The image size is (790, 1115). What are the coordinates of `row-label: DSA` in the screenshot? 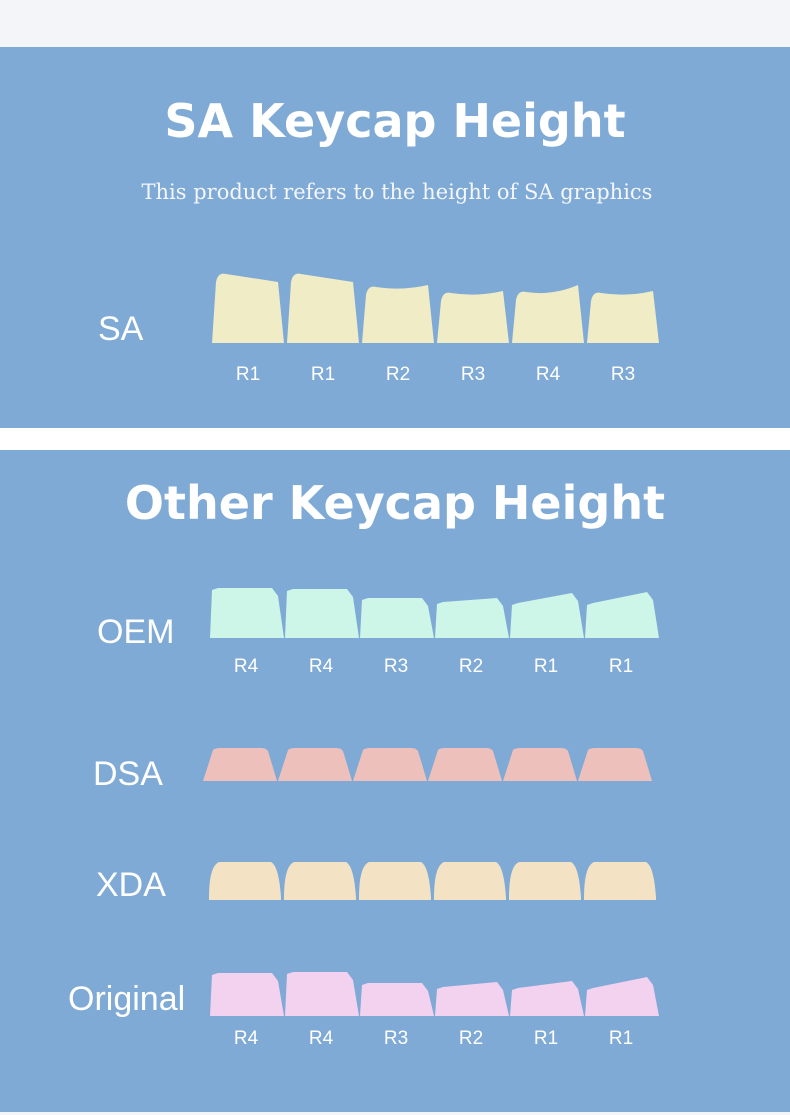 It's located at (128, 774).